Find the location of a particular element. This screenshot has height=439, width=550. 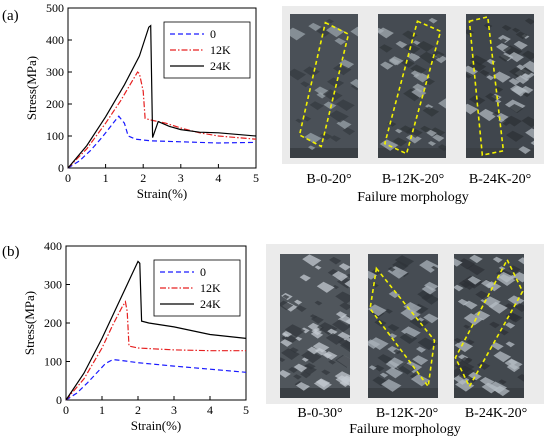

y-tick-label: 300 is located at coordinates (55, 72).